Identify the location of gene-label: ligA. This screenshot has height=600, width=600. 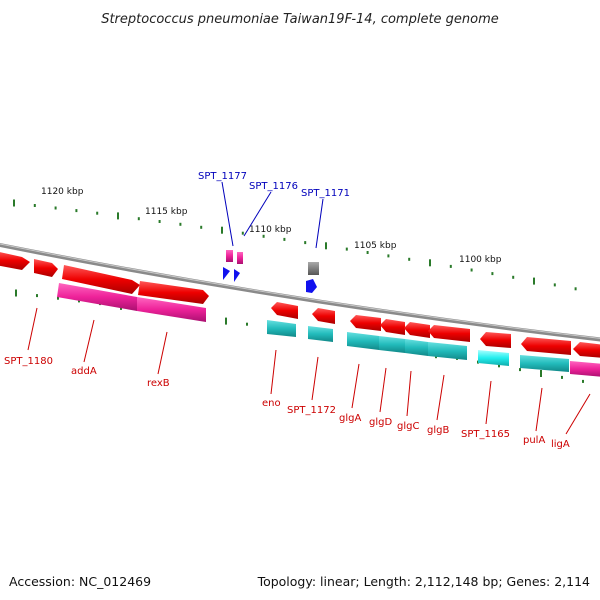
(560, 444).